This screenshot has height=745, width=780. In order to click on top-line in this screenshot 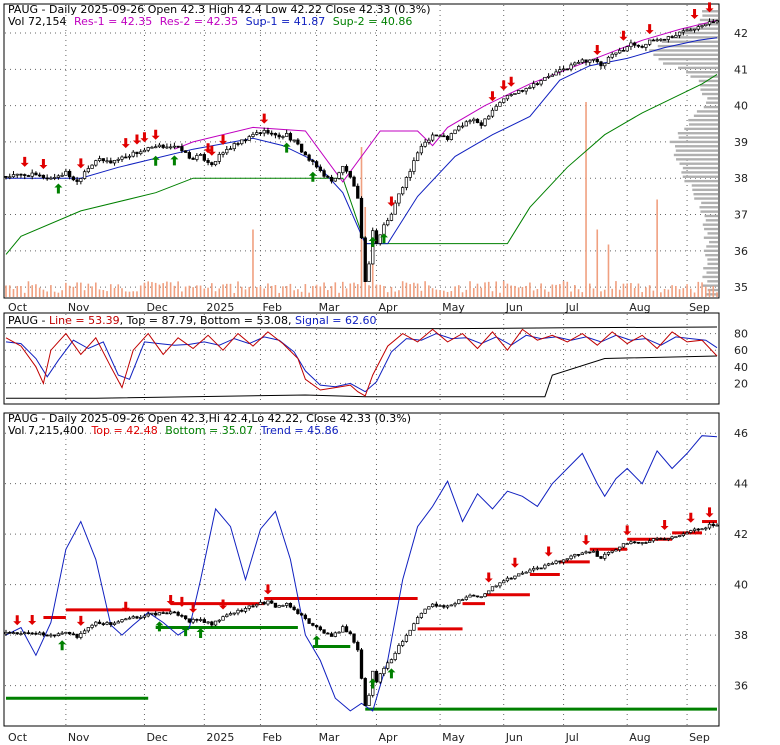, I will do `click(362, 328)`.